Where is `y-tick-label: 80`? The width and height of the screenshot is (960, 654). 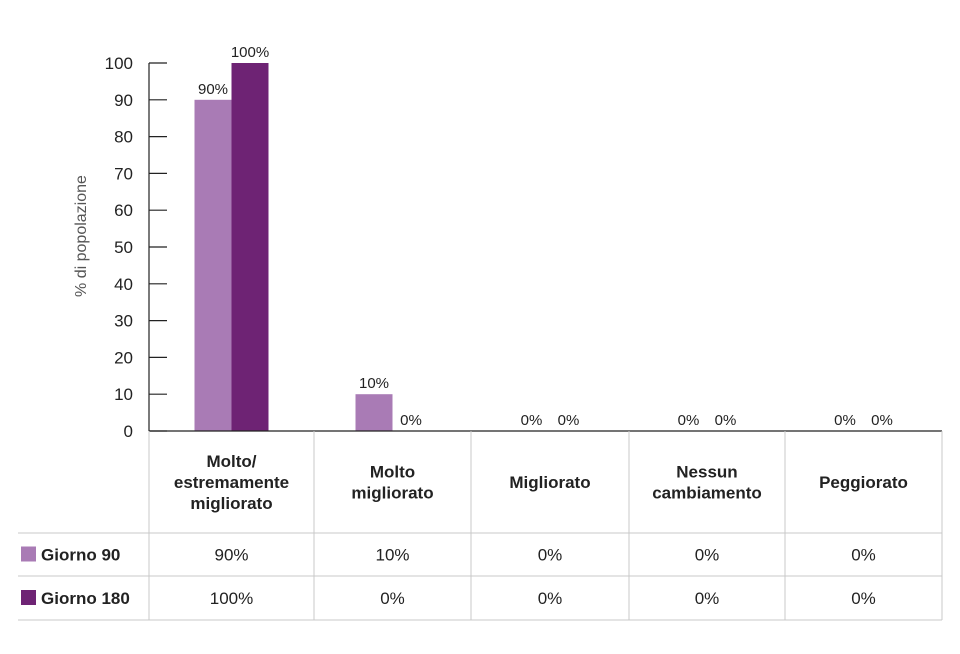
y-tick-label: 80 is located at coordinates (123, 137).